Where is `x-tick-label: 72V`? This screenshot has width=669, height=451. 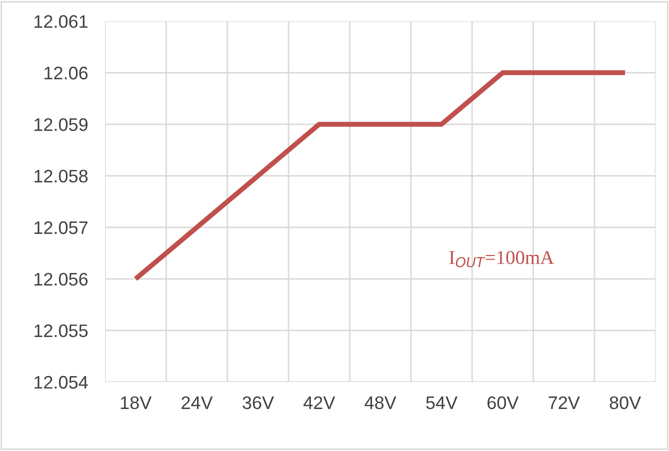
x-tick-label: 72V is located at coordinates (564, 402).